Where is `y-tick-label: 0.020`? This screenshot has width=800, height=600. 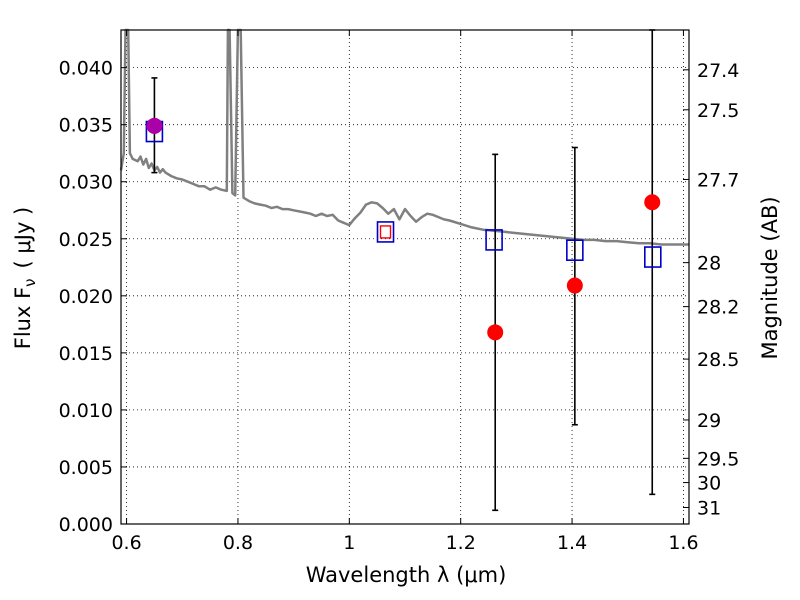 y-tick-label: 0.020 is located at coordinates (86, 297).